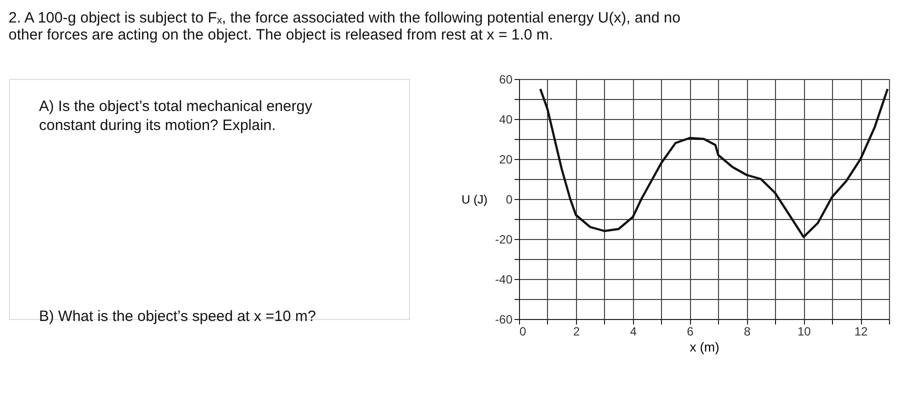 The image size is (918, 394). Describe the element at coordinates (504, 279) in the screenshot. I see `y-tick-label: -40` at that location.